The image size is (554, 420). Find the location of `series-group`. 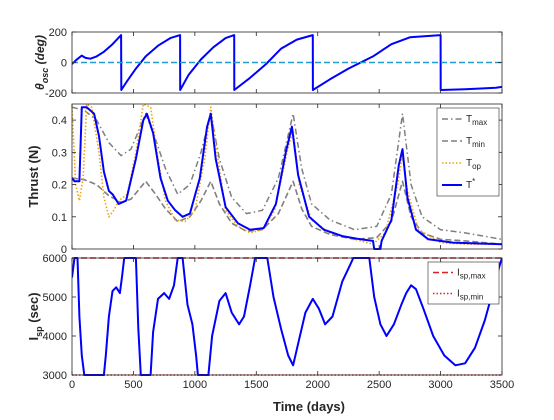

series-group is located at coordinates (287, 62).